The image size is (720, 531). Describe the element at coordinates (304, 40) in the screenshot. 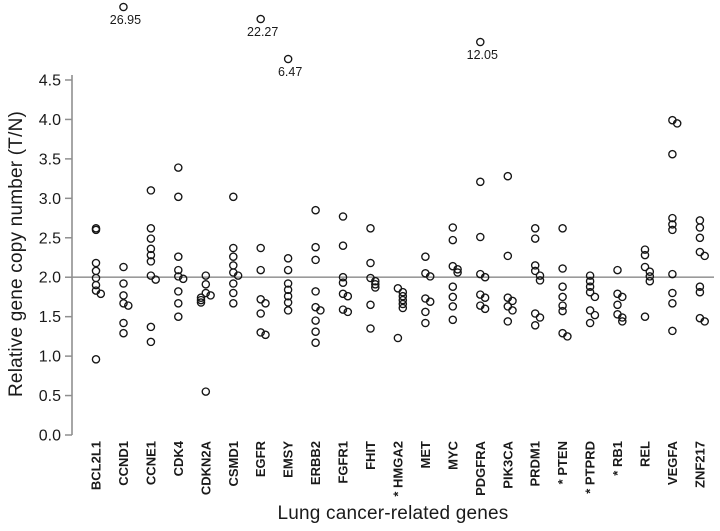

I see `outlier-points: 26.95 22.27 6.47 12.05` at that location.